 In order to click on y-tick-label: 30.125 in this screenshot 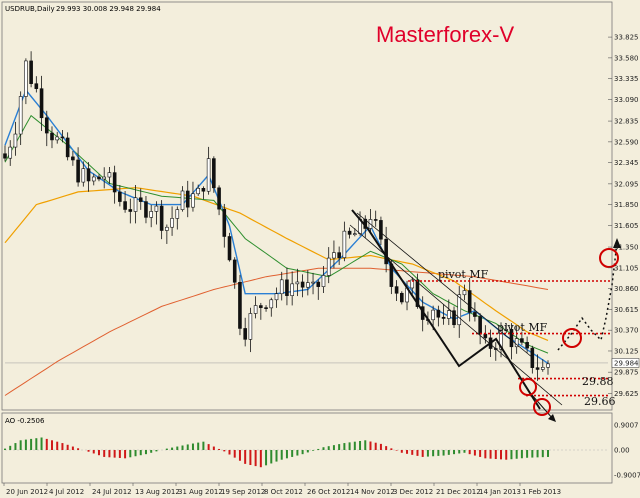, I will do `click(626, 351)`.